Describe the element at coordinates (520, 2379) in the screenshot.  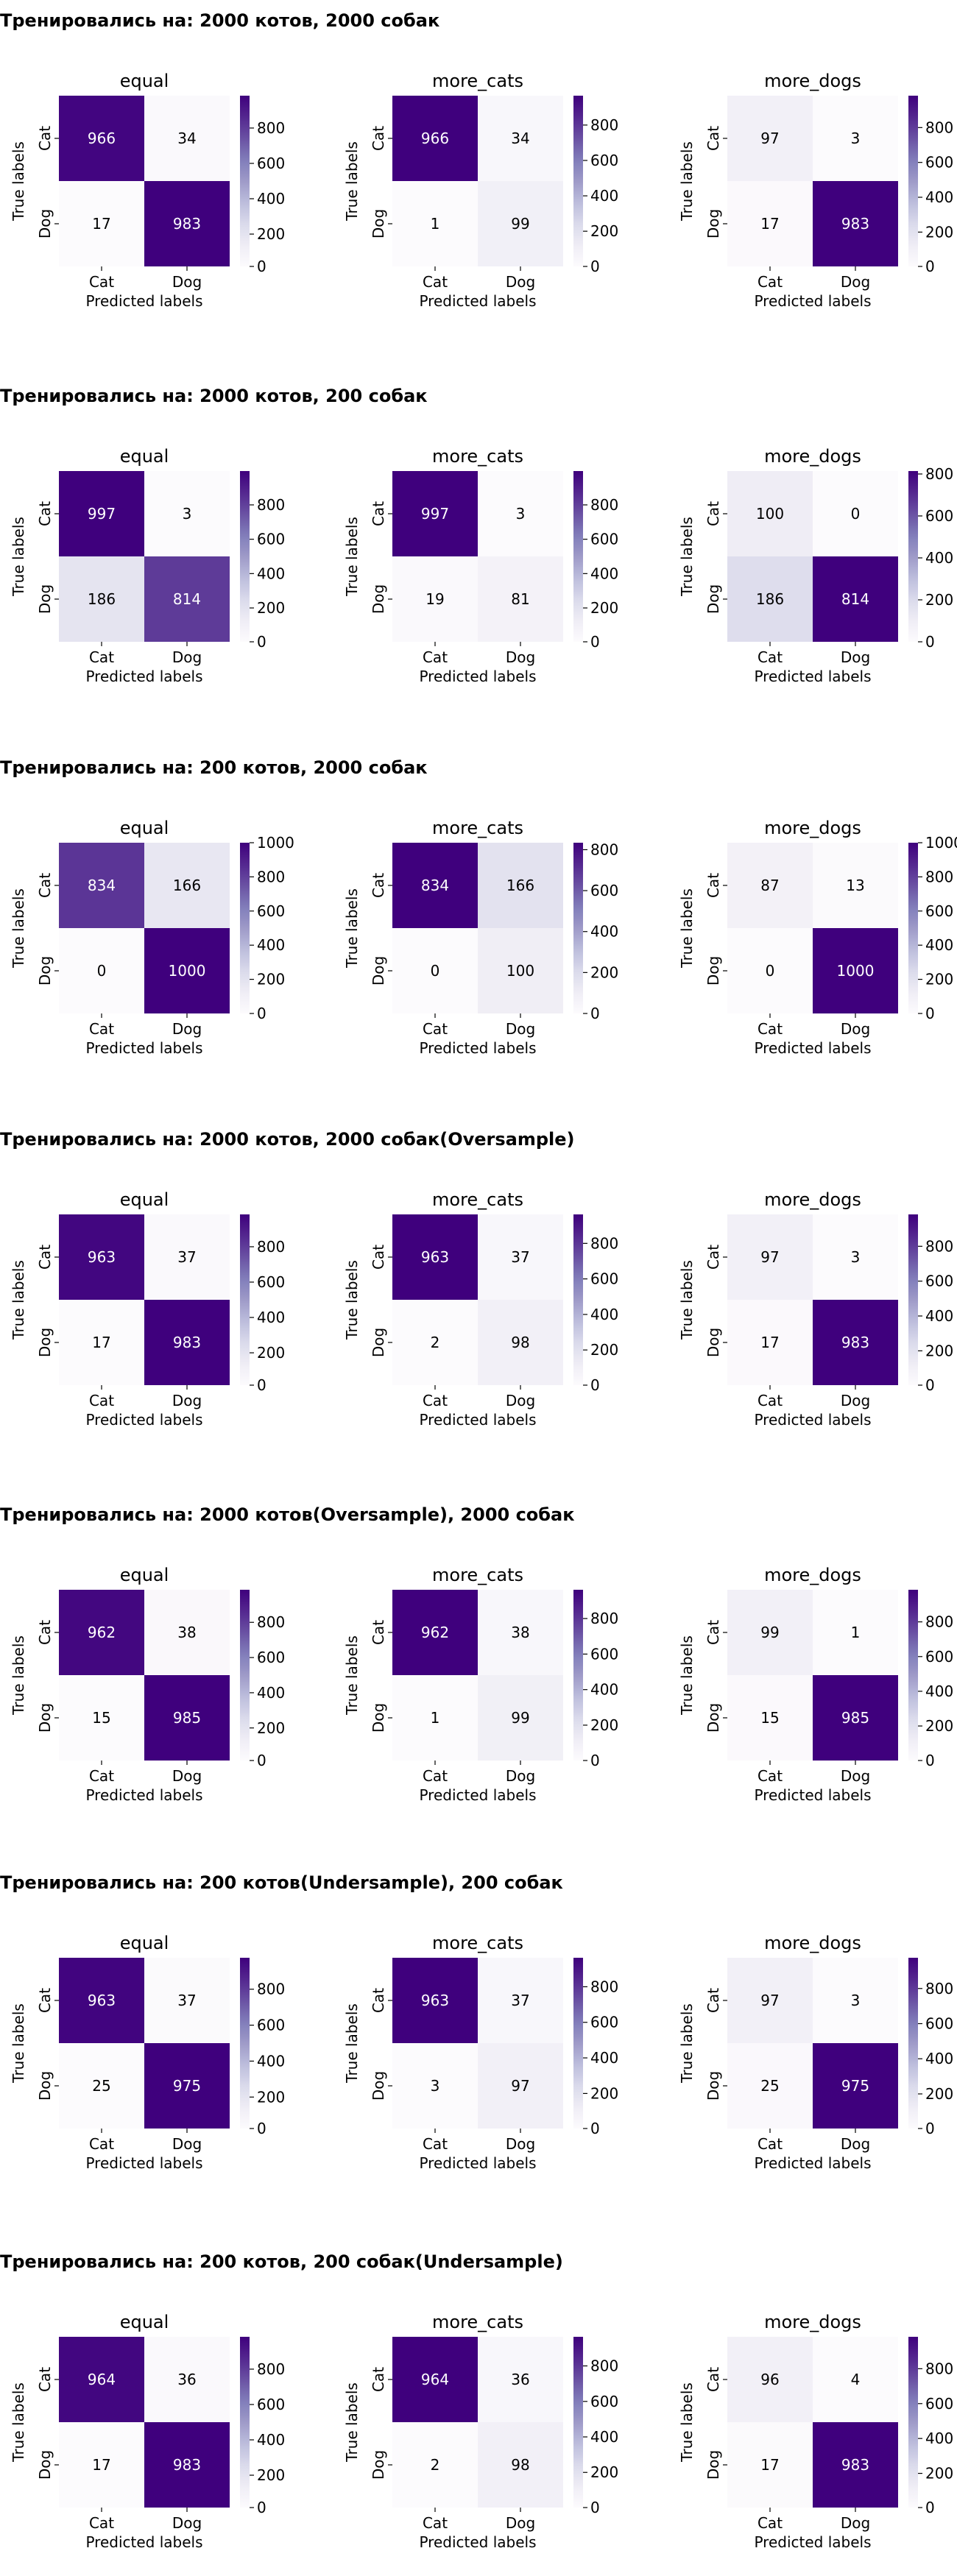
I see `cell-value-label: 36` at that location.